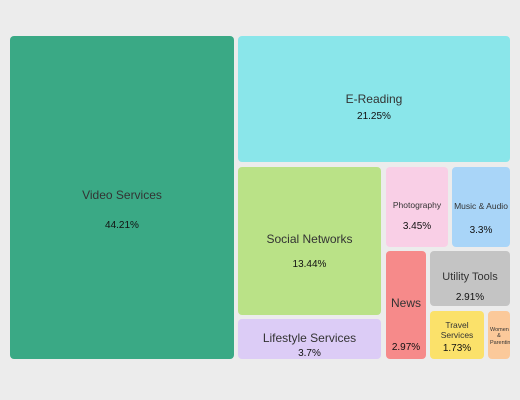 The height and width of the screenshot is (400, 520). Describe the element at coordinates (374, 116) in the screenshot. I see `tile-value: 21.25%` at that location.